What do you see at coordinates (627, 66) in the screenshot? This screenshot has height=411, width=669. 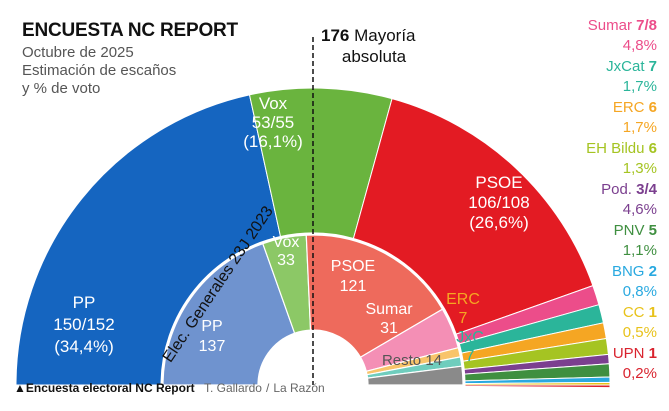 I see `legend-party-label: JxCat` at bounding box center [627, 66].